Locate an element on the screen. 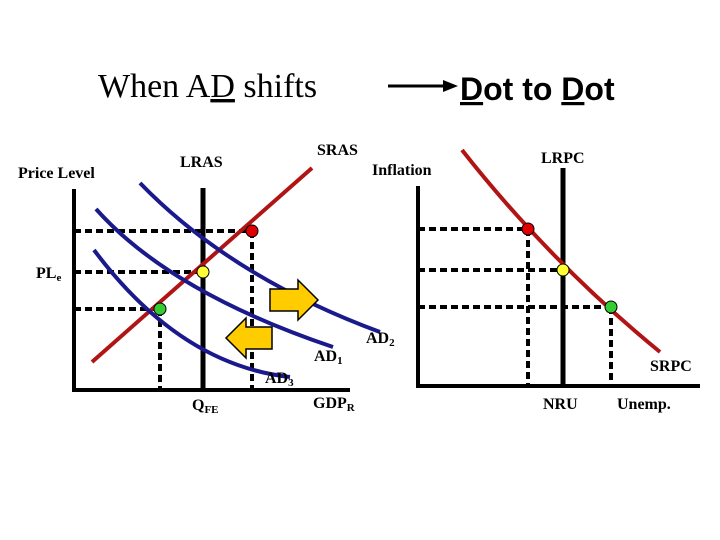 The width and height of the screenshot is (720, 540). inflation-label: Inflation is located at coordinates (402, 170).